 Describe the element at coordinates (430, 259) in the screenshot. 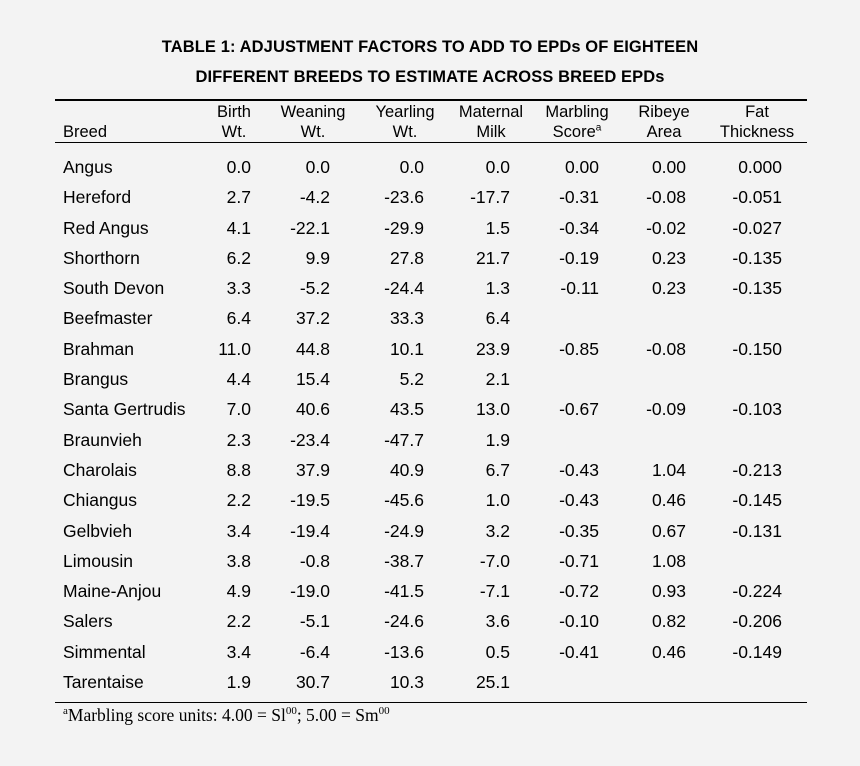

I see `table-row: Shorthorn 6.2 9.9 27.8 21.7 -0.19 0.23 -0.135` at that location.